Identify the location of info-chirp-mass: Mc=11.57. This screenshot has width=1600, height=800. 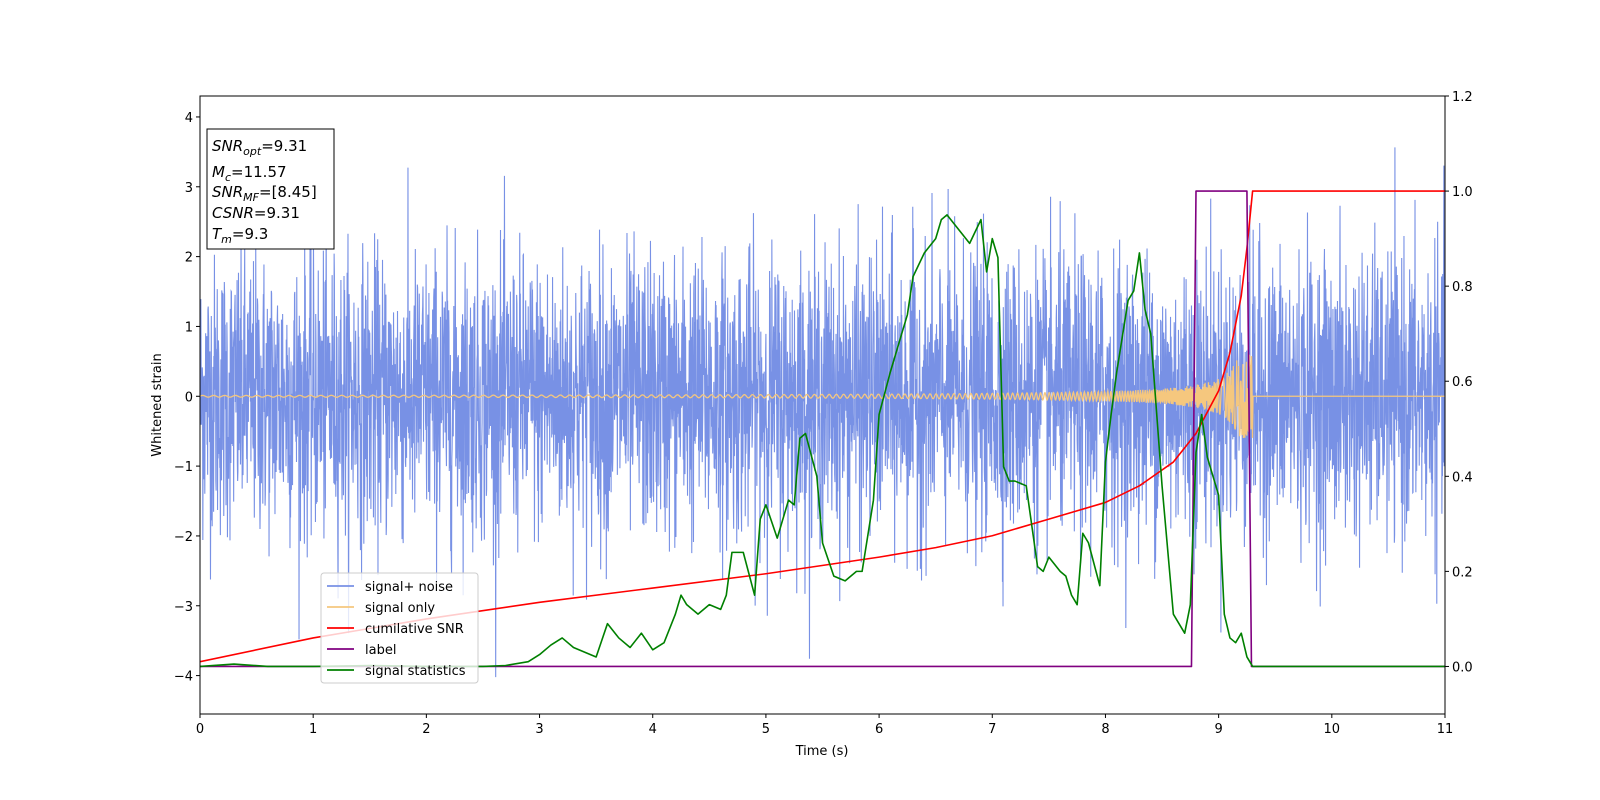
(249, 173).